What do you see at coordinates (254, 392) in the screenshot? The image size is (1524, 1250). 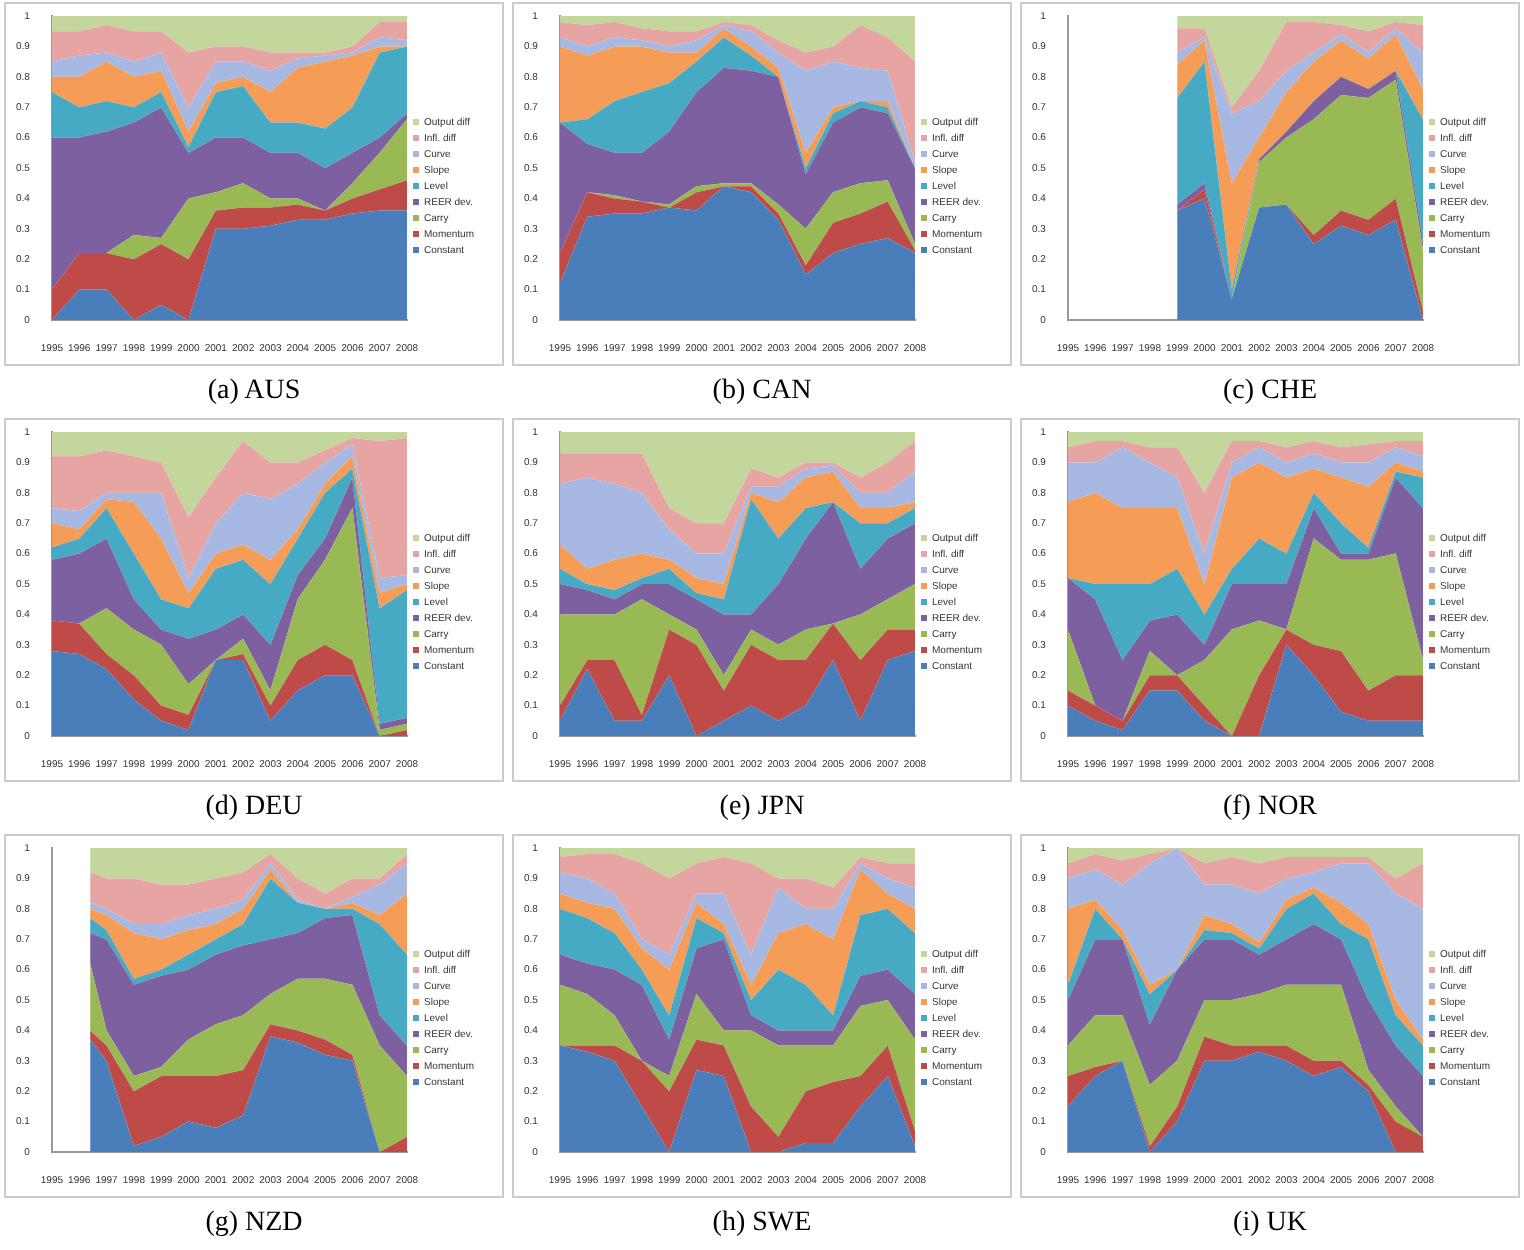 I see `text: (a) AUS` at bounding box center [254, 392].